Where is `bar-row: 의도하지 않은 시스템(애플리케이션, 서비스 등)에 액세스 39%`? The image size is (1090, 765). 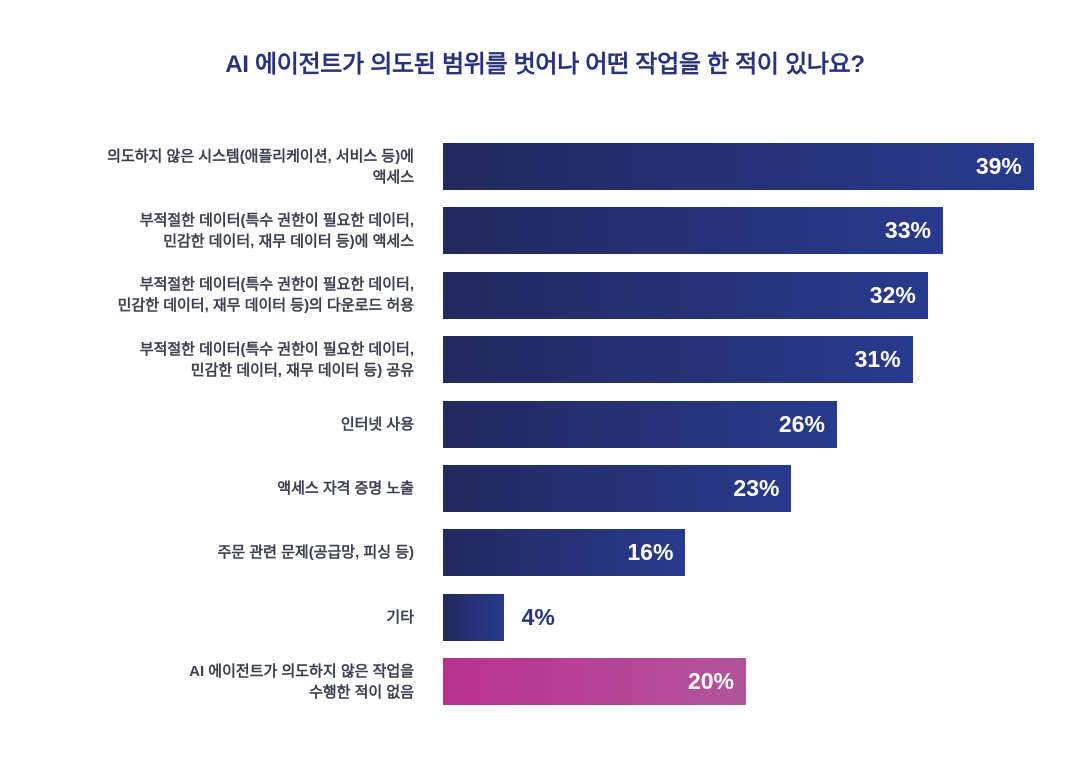
bar-row: 의도하지 않은 시스템(애플리케이션, 서비스 등)에 액세스 39% is located at coordinates (545, 166).